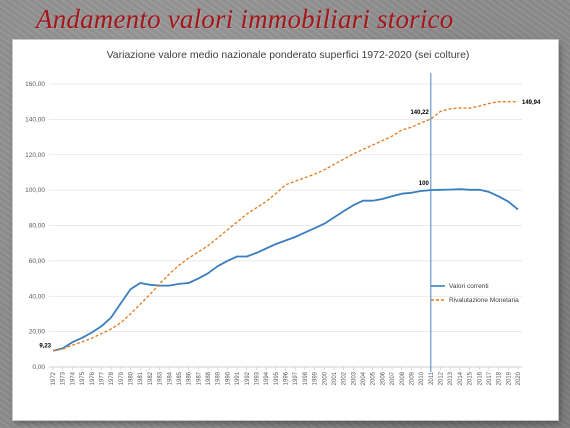  Describe the element at coordinates (267, 378) in the screenshot. I see `x-tick-label: 1994` at that location.